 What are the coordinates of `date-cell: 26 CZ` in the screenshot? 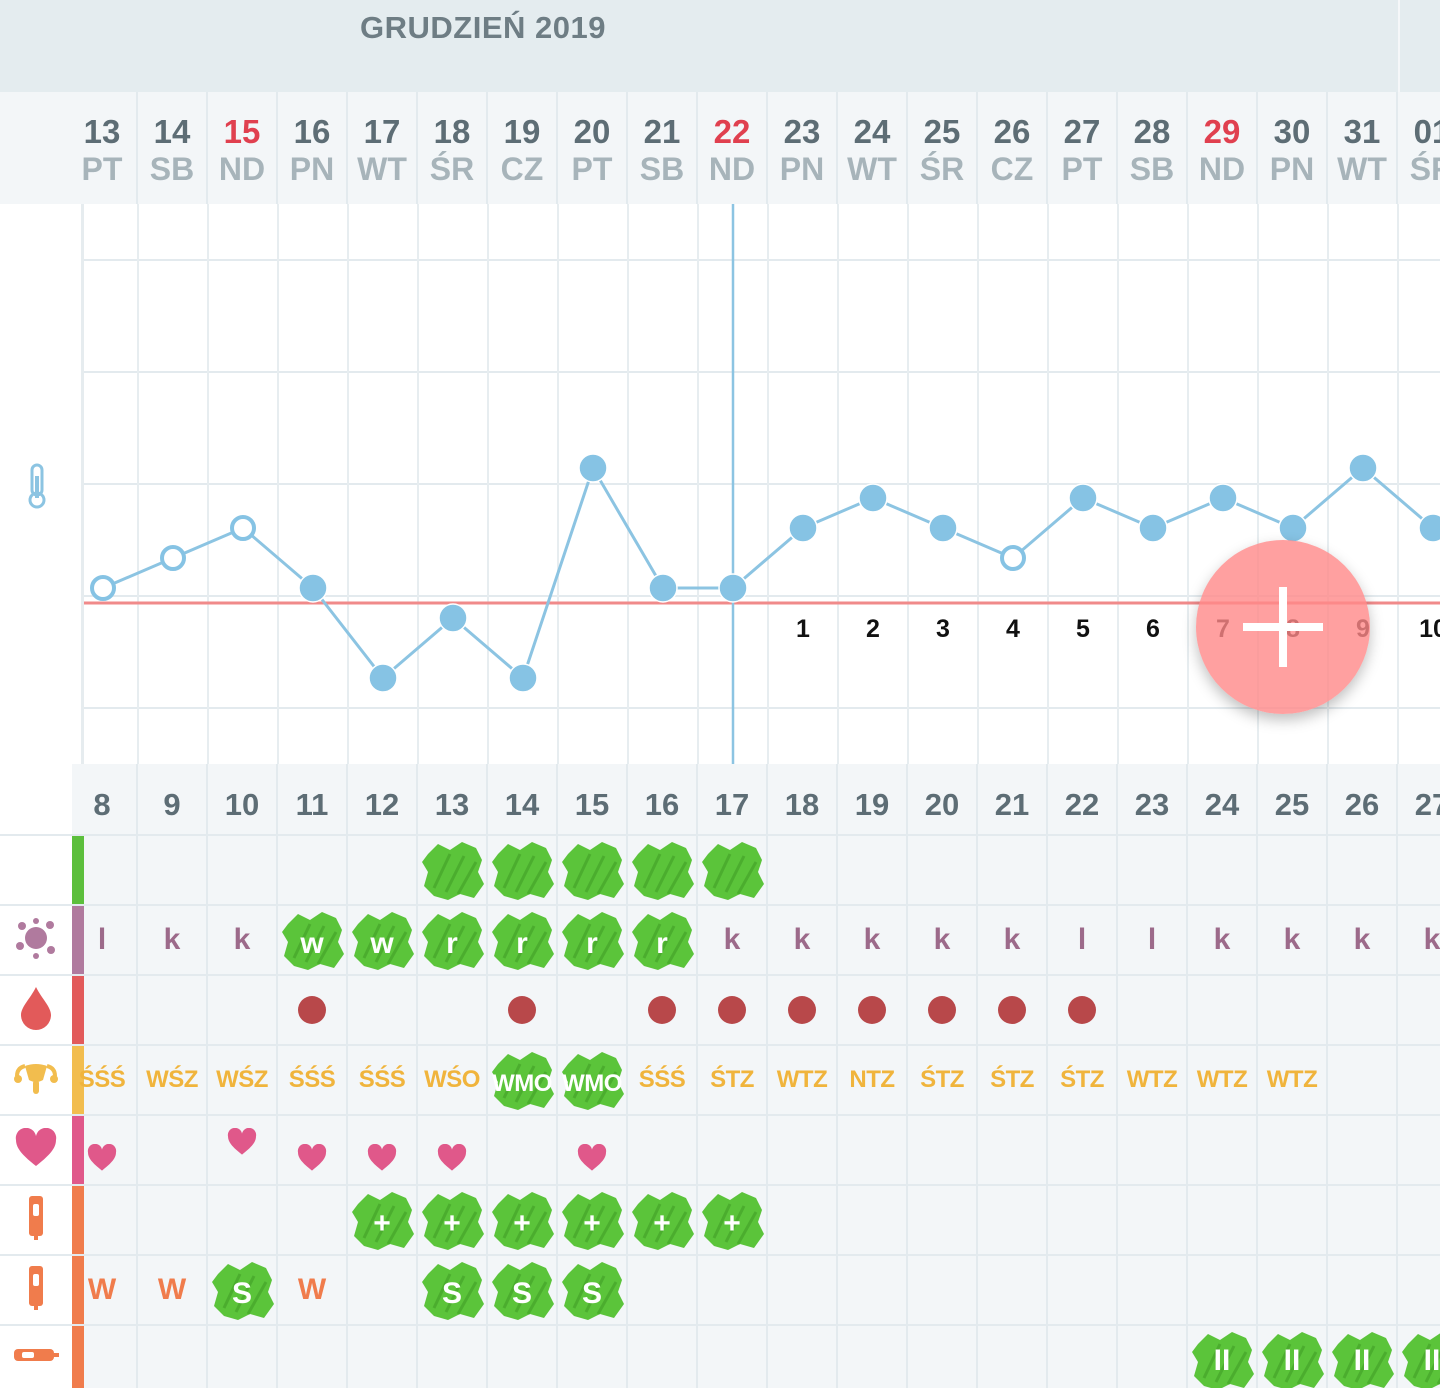 It's located at (1013, 148).